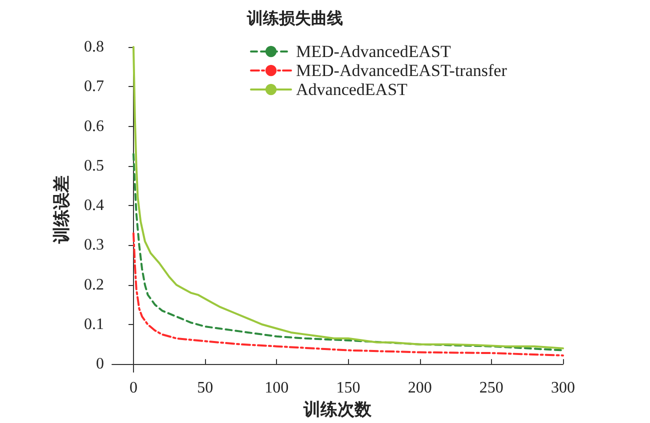 Image resolution: width=650 pixels, height=423 pixels. Describe the element at coordinates (276, 388) in the screenshot. I see `x-tick-label: 100` at that location.